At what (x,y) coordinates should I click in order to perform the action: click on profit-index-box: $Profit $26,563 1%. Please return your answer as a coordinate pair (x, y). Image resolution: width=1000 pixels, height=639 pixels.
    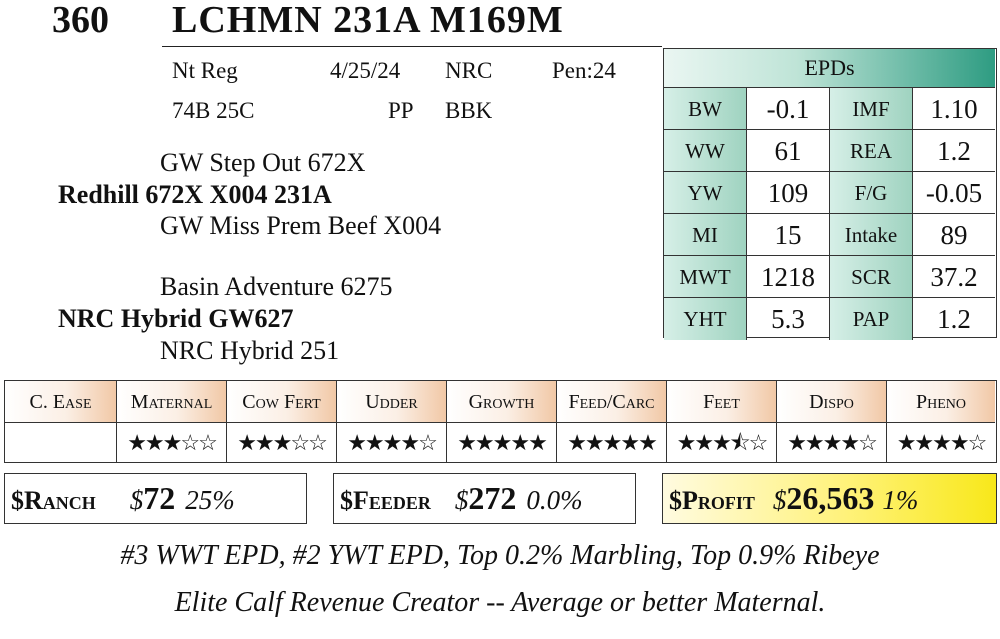
    Looking at the image, I should click on (829, 498).